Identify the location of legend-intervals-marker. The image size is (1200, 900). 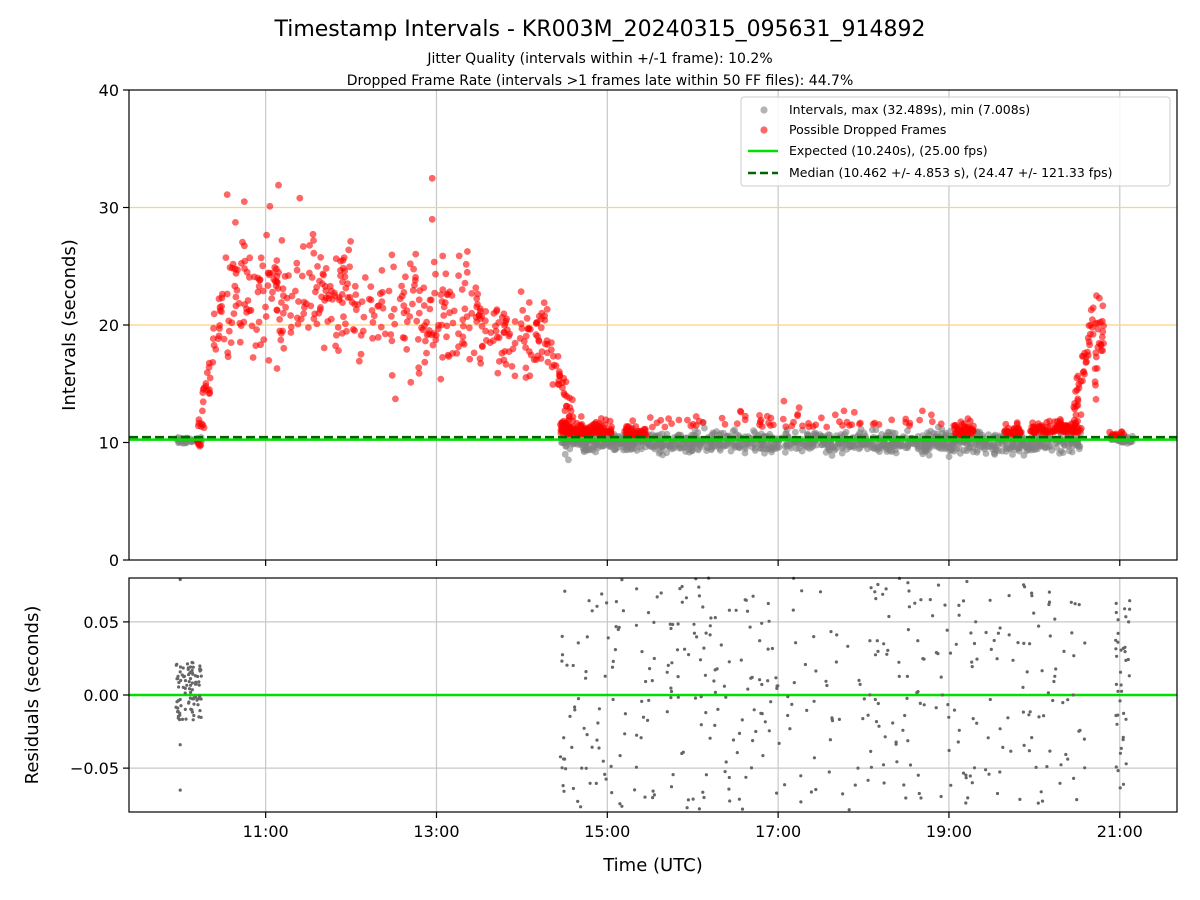
(764, 110).